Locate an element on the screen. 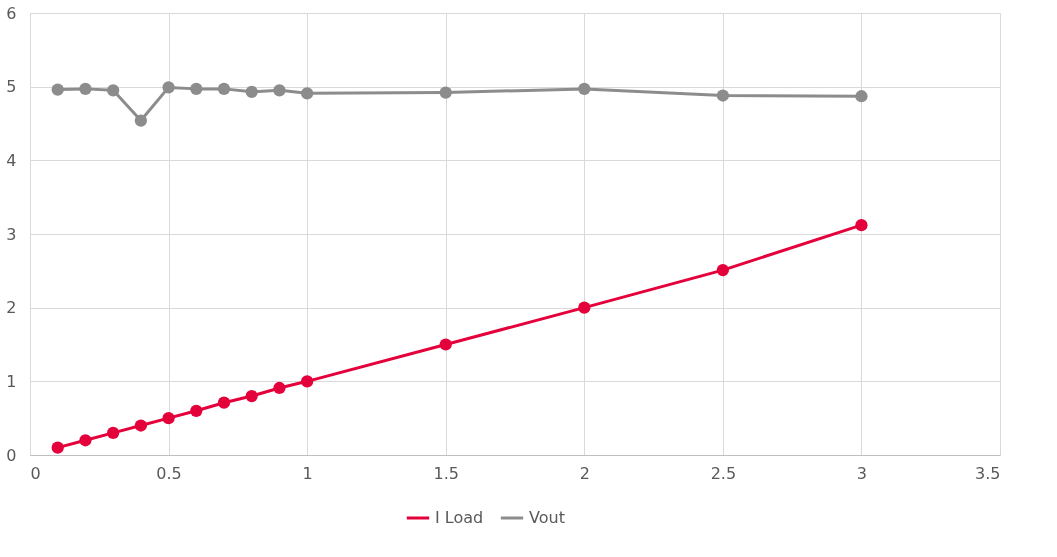  x-tick-label: 3.5 is located at coordinates (988, 473).